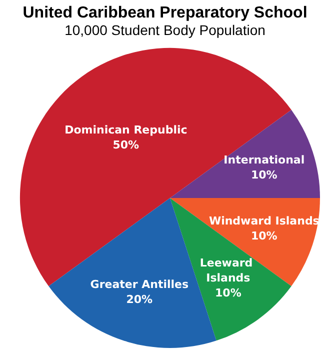 This screenshot has height=352, width=330. I want to click on chart-subtitle: 10,000 Student Body Population, so click(165, 30).